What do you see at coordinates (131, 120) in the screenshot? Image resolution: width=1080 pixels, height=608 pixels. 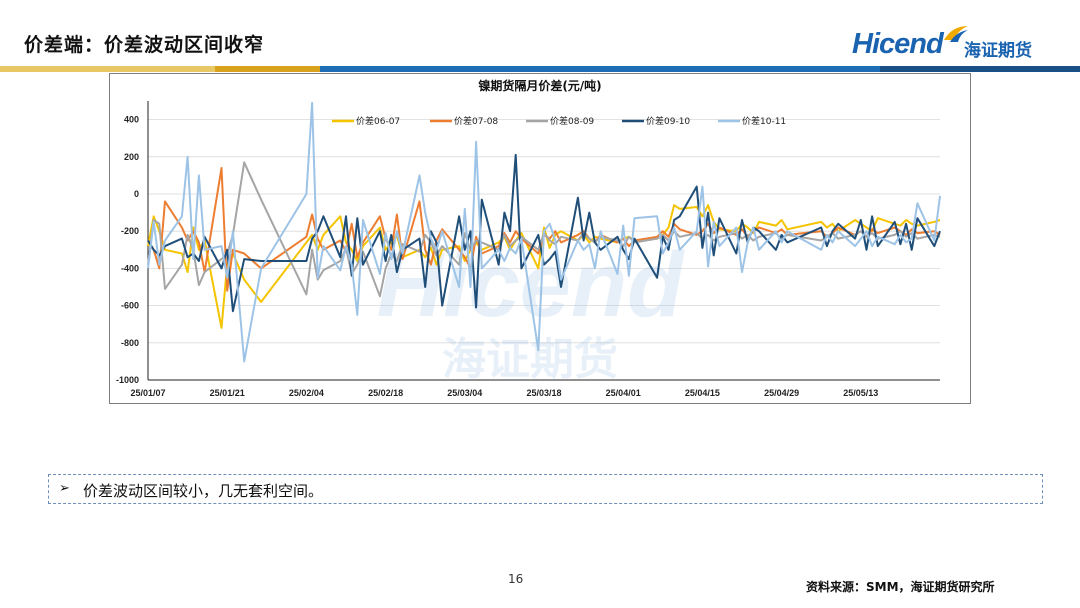 I see `y-tick-label: 400` at bounding box center [131, 120].